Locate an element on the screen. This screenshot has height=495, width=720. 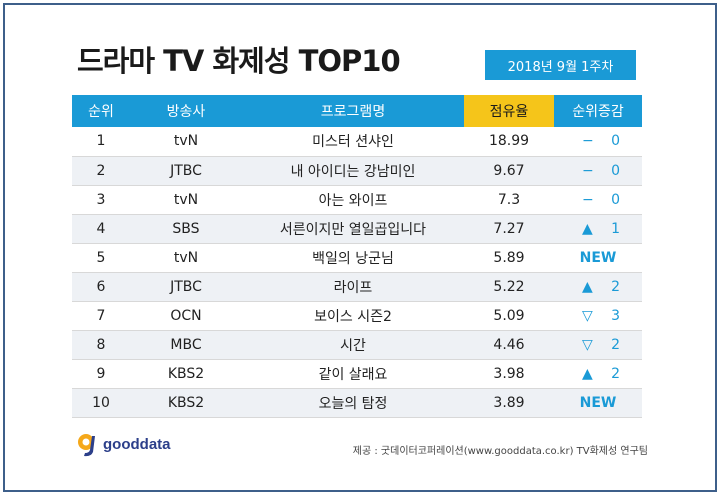
cell-share: 7.27 is located at coordinates (509, 229).